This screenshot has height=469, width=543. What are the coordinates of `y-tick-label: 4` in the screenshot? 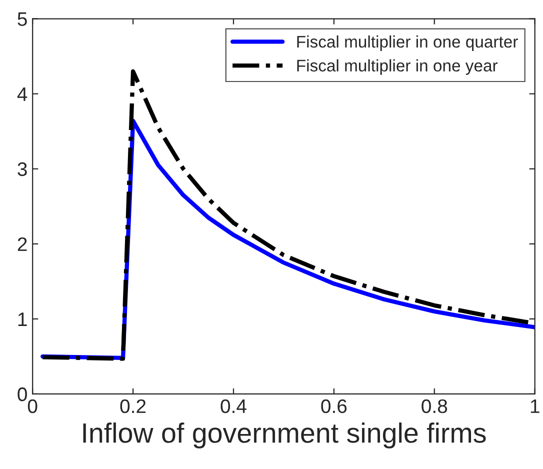 It's located at (22, 94).